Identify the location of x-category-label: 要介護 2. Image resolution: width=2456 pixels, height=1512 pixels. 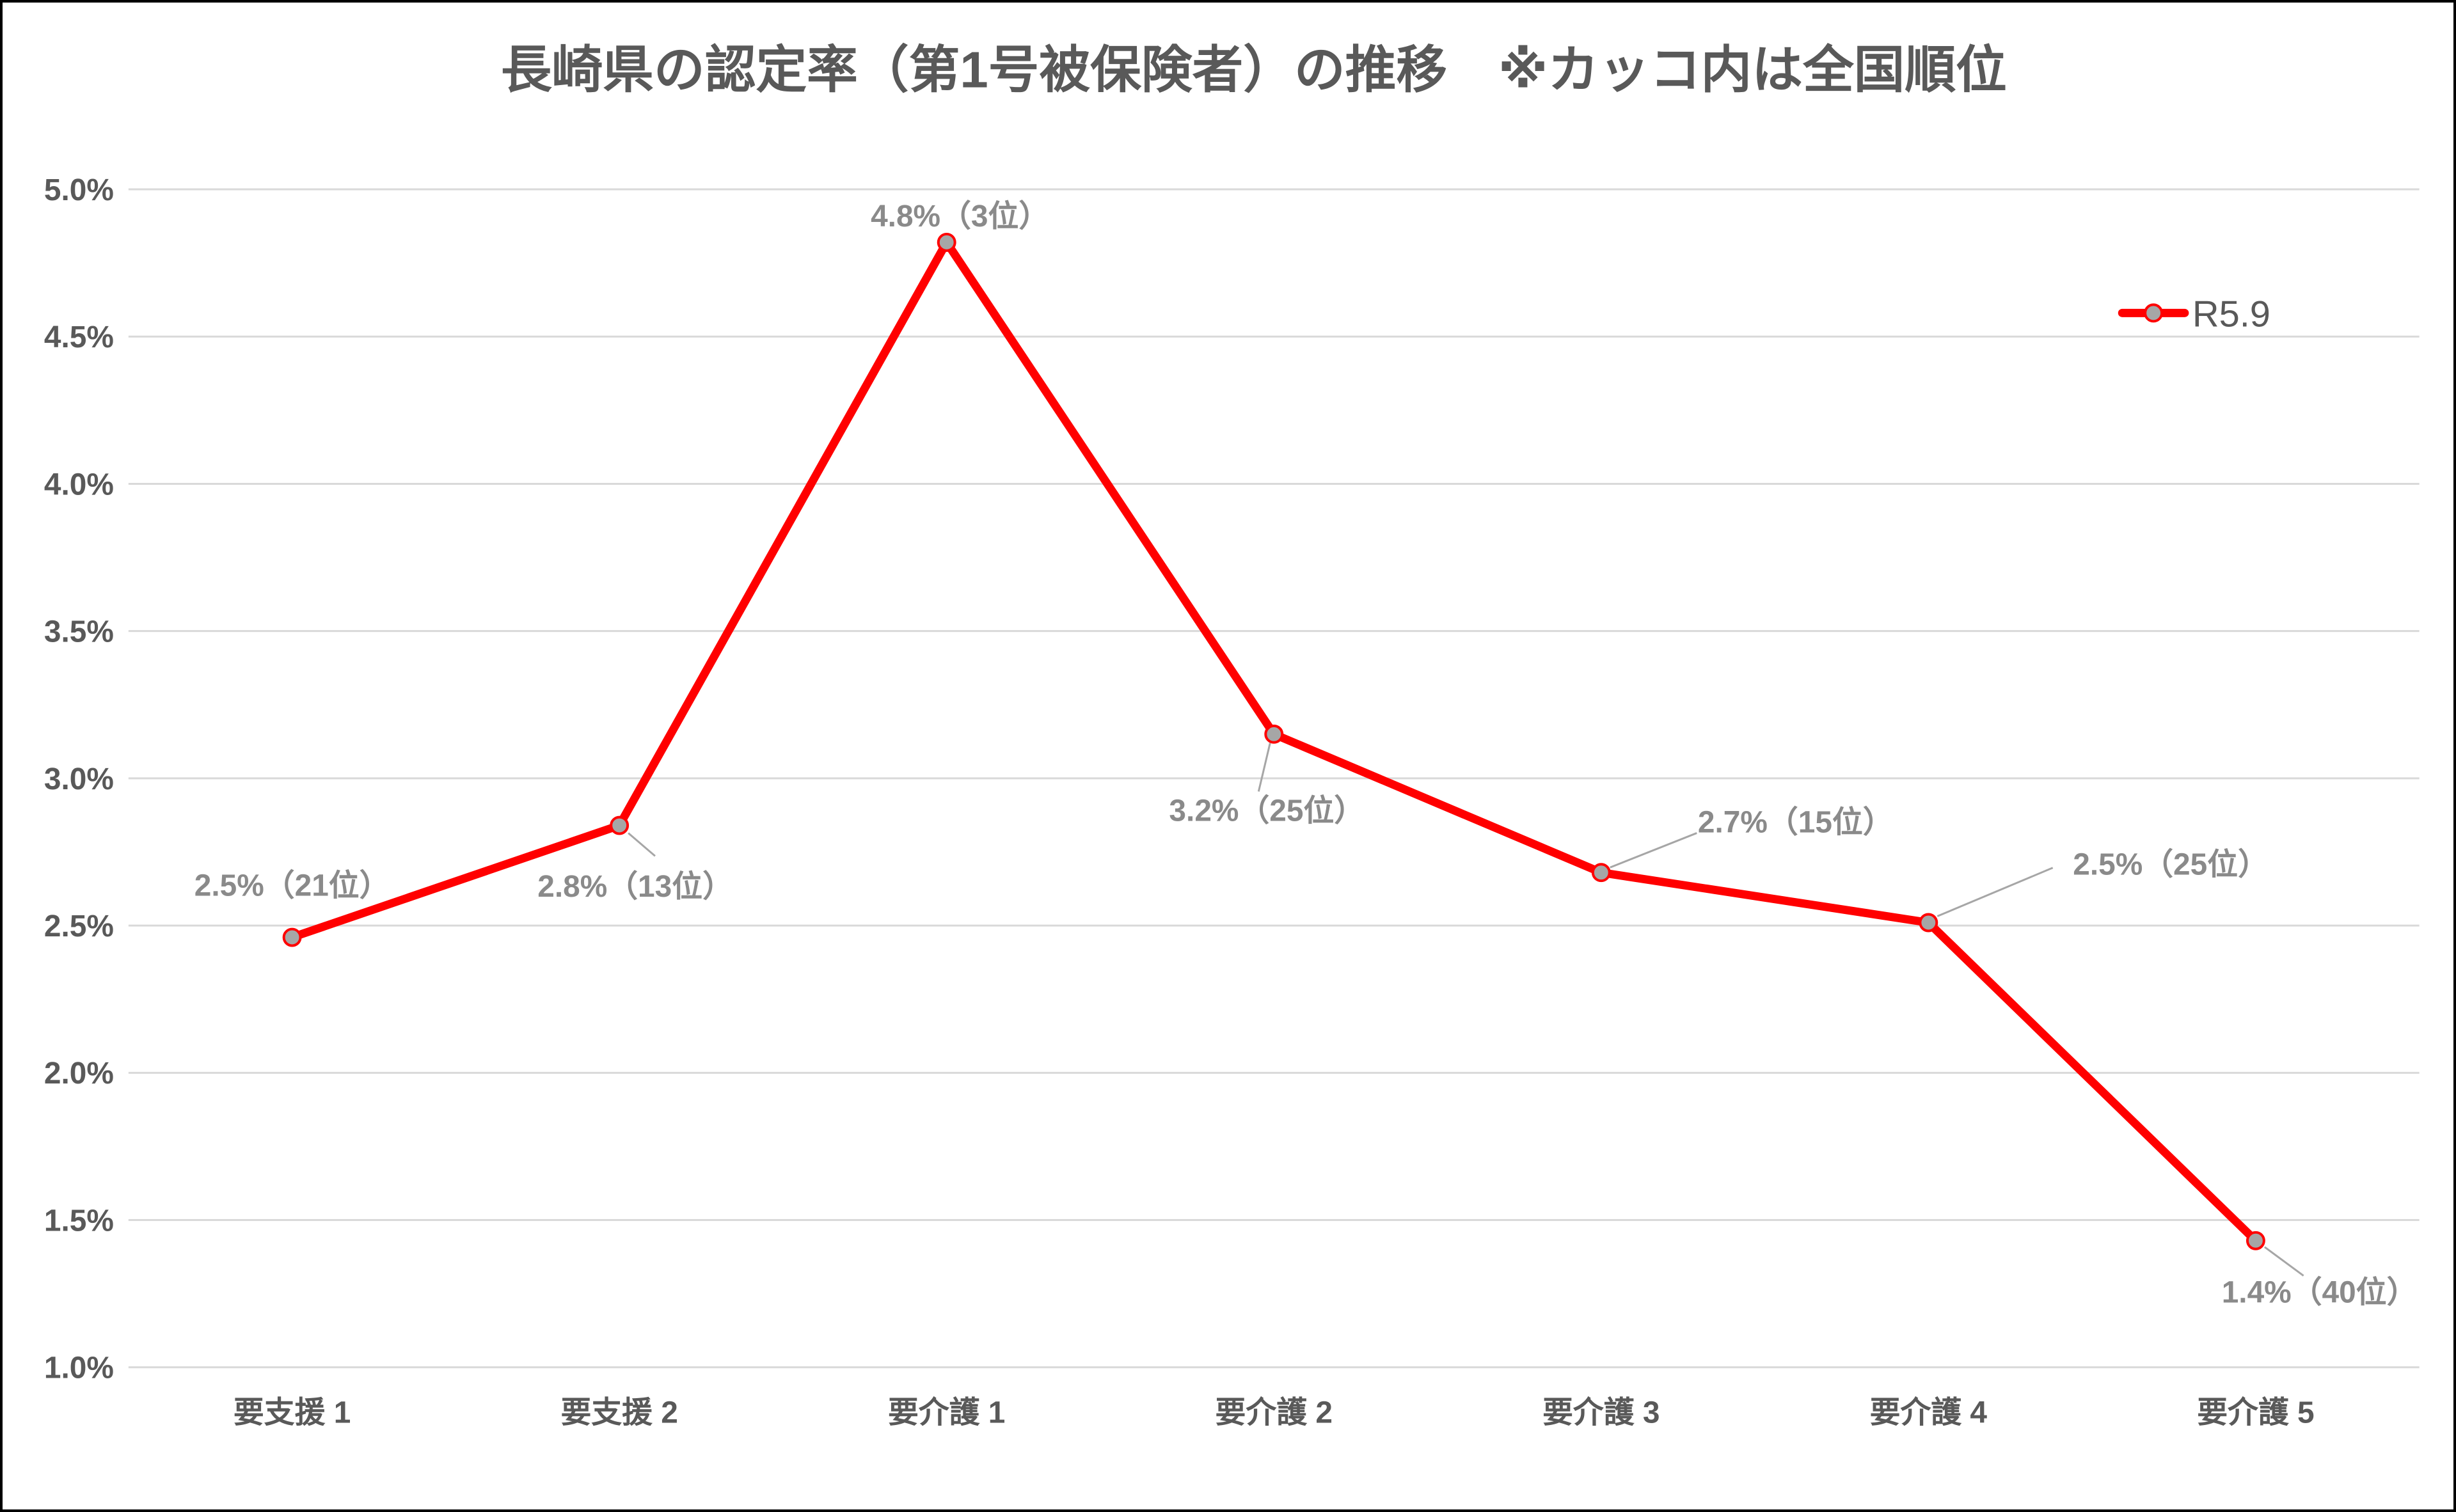
(1274, 1412).